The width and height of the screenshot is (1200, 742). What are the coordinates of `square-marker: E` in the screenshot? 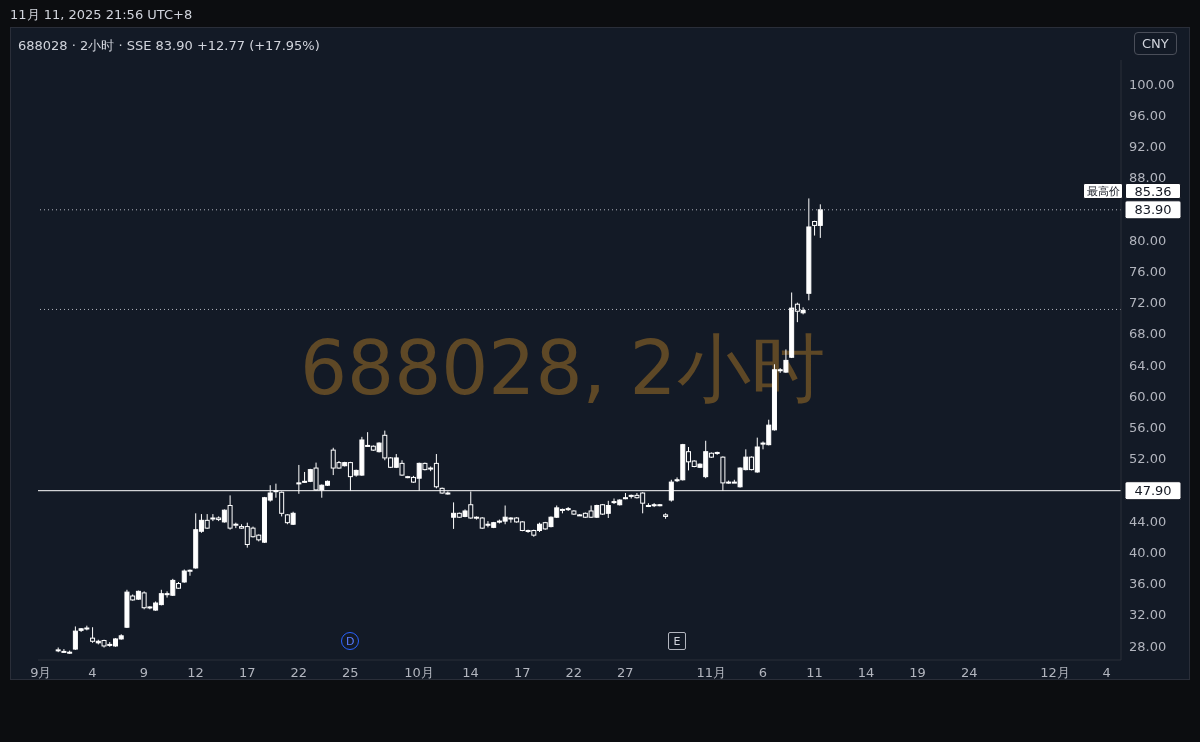 It's located at (677, 641).